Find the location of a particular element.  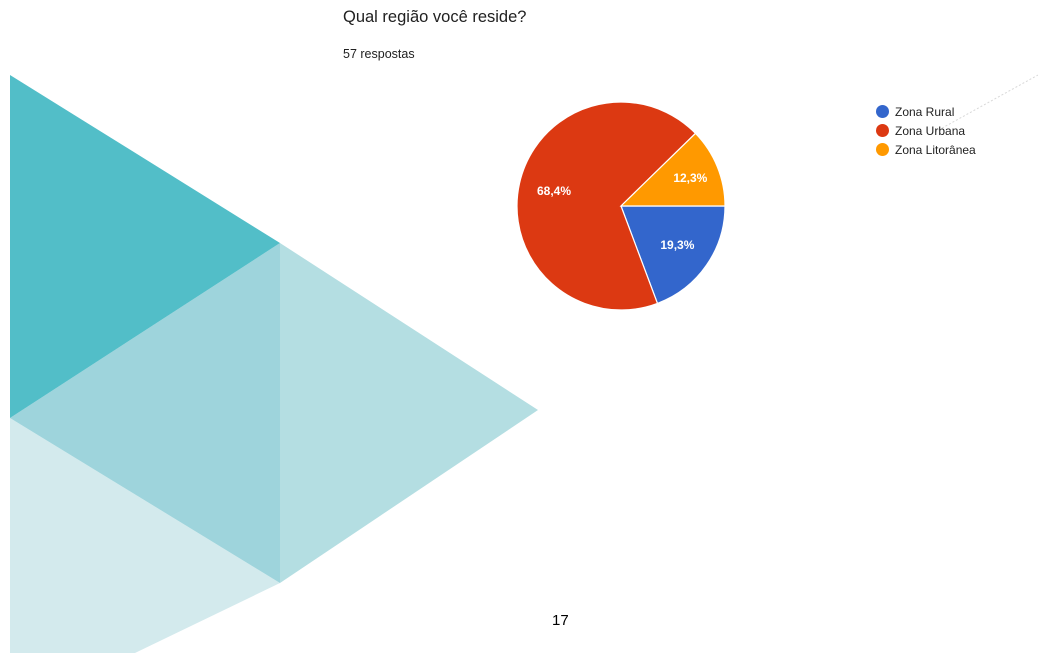

legend-item-litoranea: Zona Litorânea is located at coordinates (926, 149).